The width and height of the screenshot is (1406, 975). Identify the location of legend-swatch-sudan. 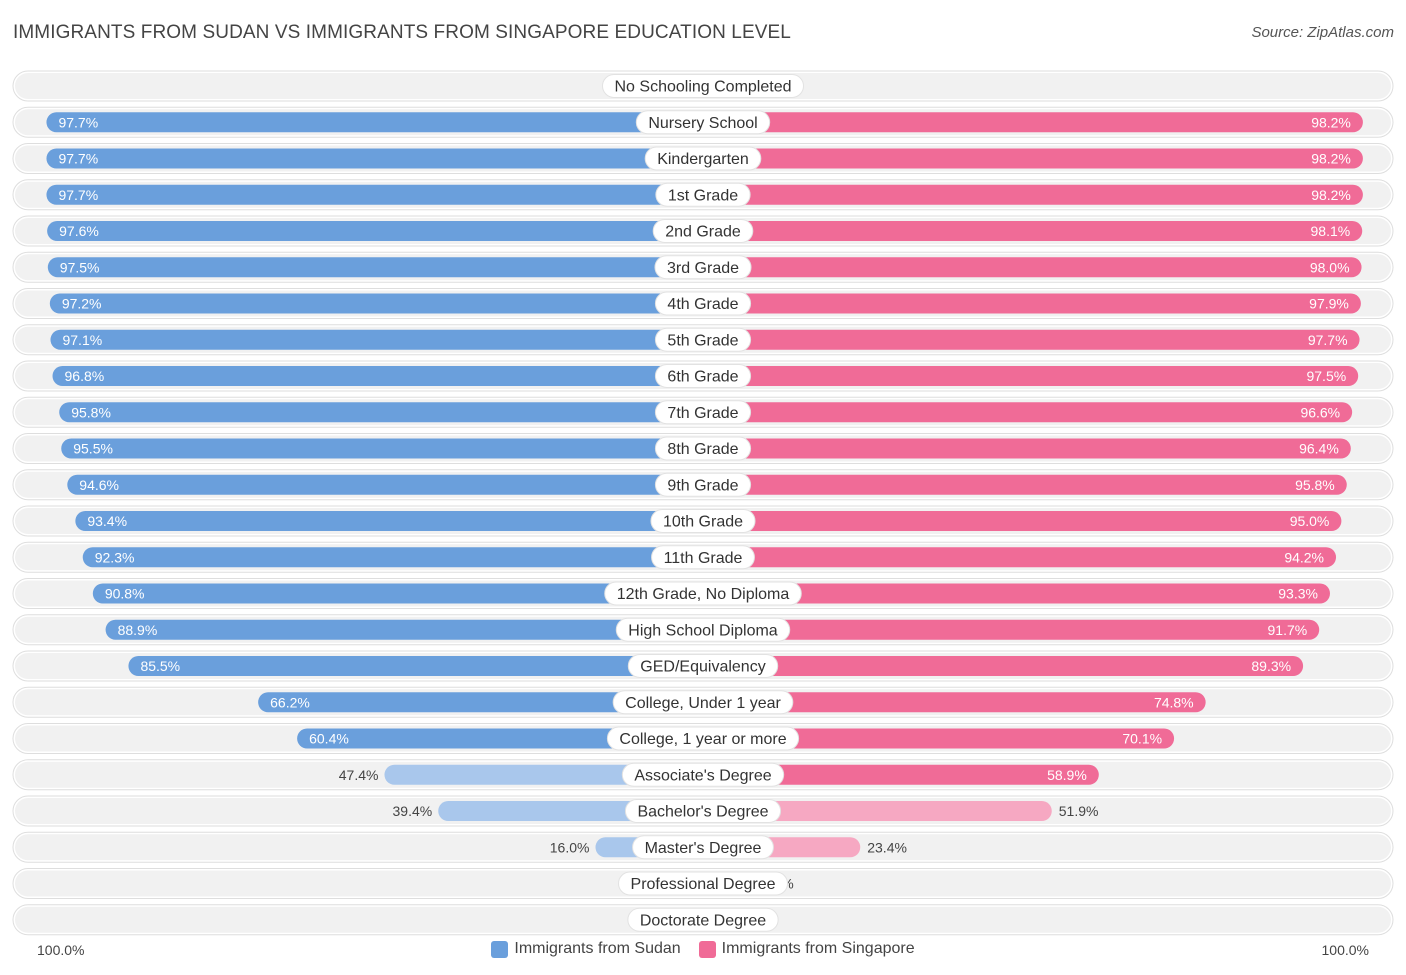
(500, 949).